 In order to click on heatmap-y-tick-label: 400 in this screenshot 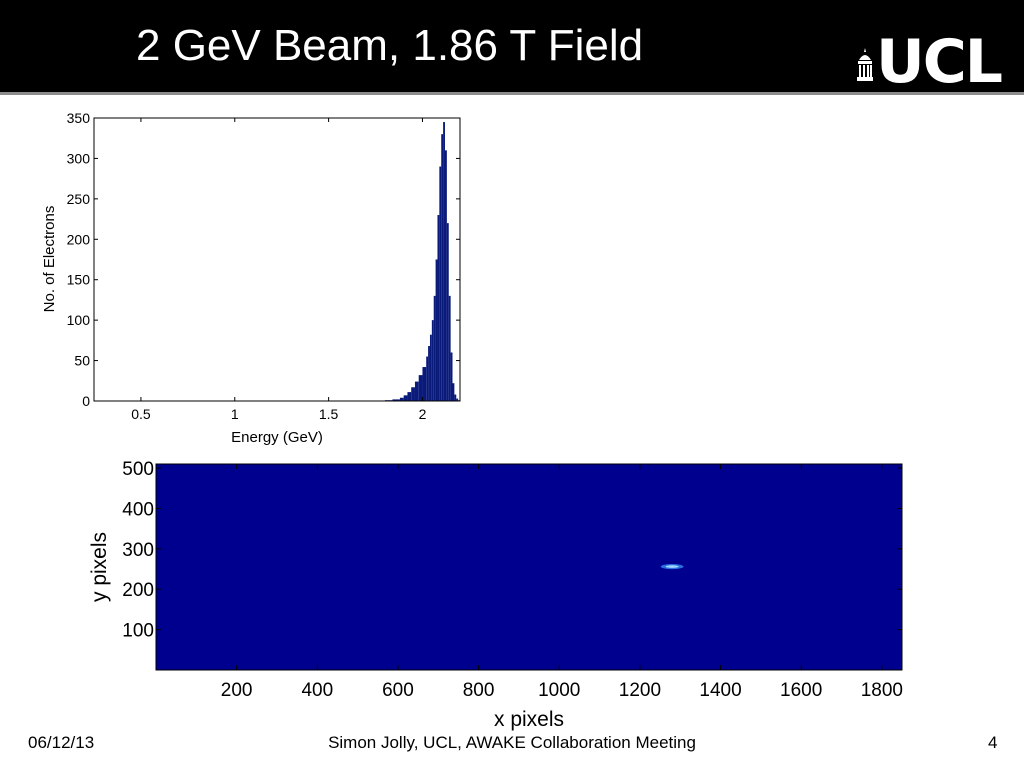, I will do `click(138, 509)`.